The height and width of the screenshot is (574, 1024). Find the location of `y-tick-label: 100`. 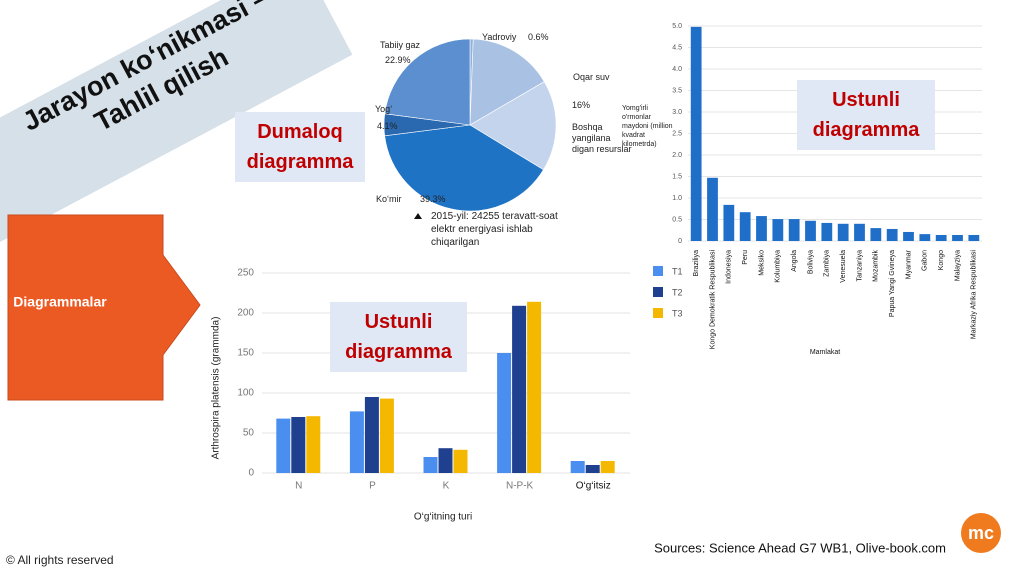

y-tick-label: 100 is located at coordinates (245, 393).